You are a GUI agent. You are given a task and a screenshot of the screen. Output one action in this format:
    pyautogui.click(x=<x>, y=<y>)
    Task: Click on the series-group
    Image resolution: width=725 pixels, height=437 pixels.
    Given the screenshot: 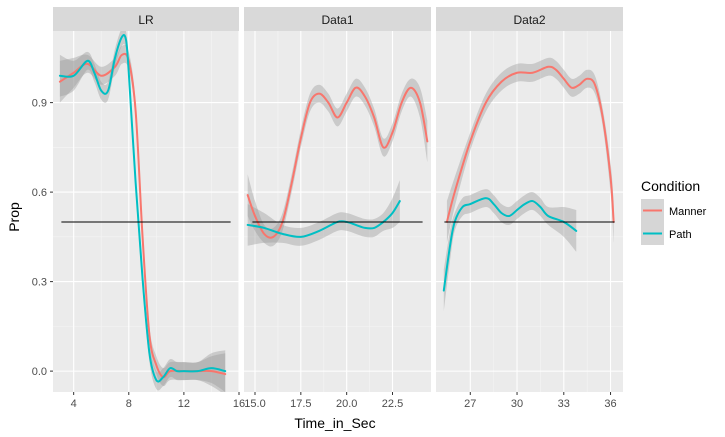 What is the action you would take?
    pyautogui.click(x=528, y=184)
    